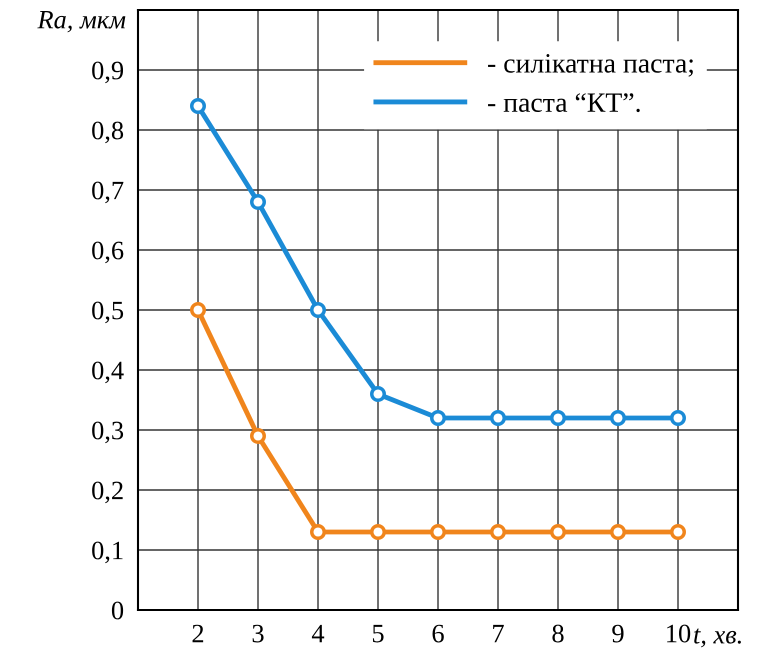 This screenshot has height=657, width=778. I want to click on y-tick-label: 0,4, so click(108, 373).